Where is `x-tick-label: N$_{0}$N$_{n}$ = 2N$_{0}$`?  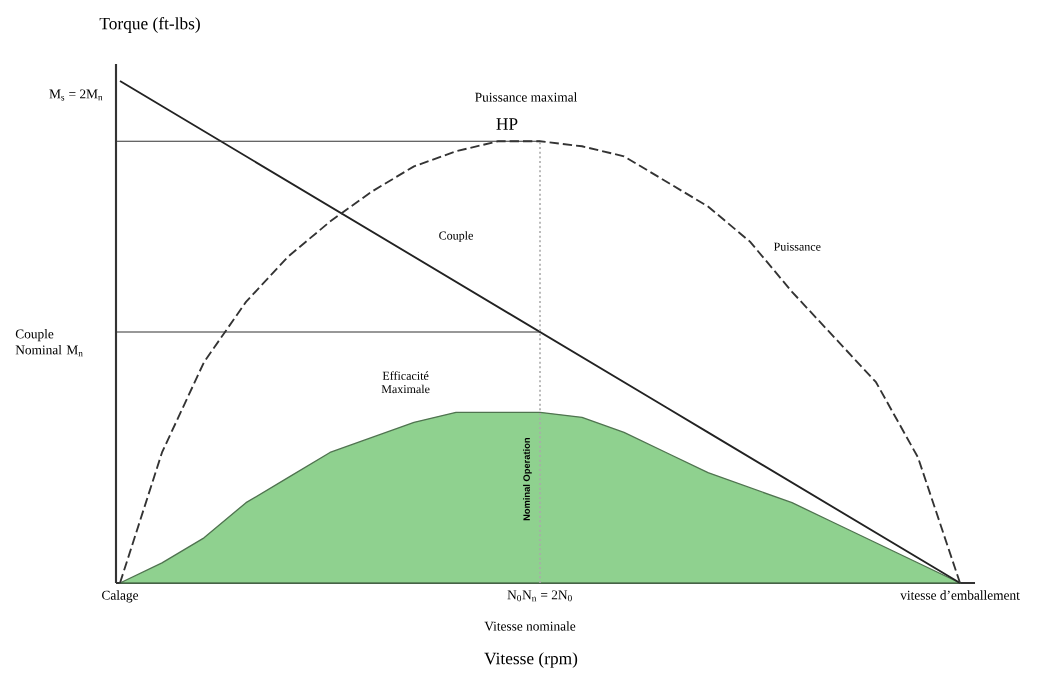
x-tick-label: N$_{0}$N$_{n}$ = 2N$_{0}$ is located at coordinates (539, 596).